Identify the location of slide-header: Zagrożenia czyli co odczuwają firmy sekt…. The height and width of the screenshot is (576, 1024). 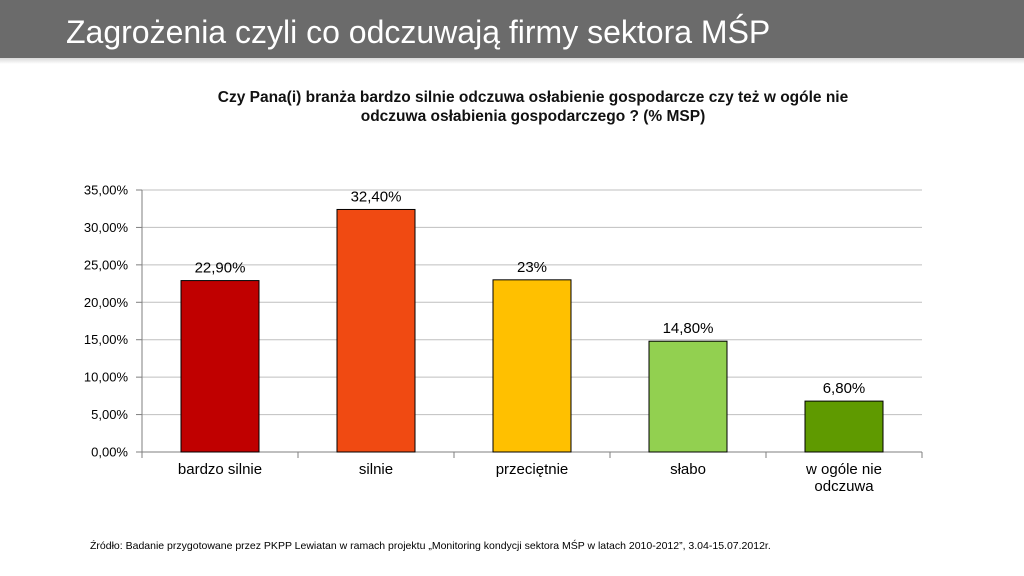
(512, 29).